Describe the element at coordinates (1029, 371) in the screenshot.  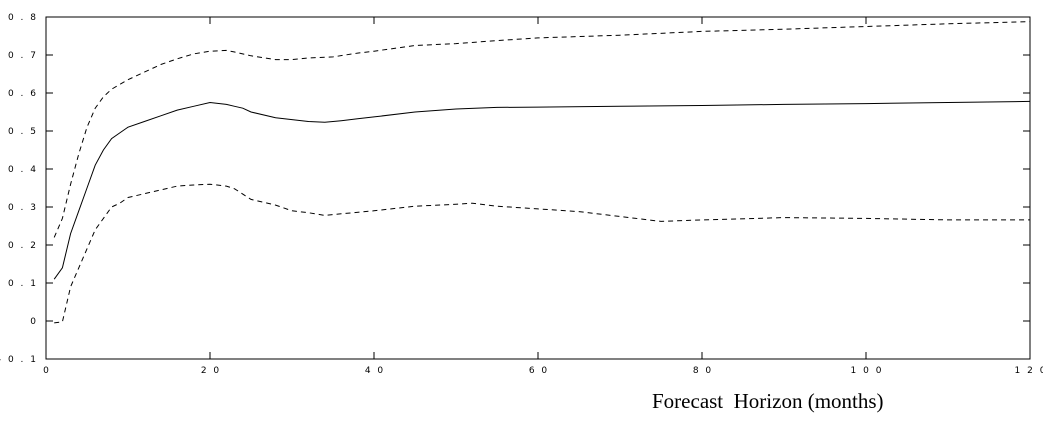
I see `x-tick-label: 1 2 0` at that location.